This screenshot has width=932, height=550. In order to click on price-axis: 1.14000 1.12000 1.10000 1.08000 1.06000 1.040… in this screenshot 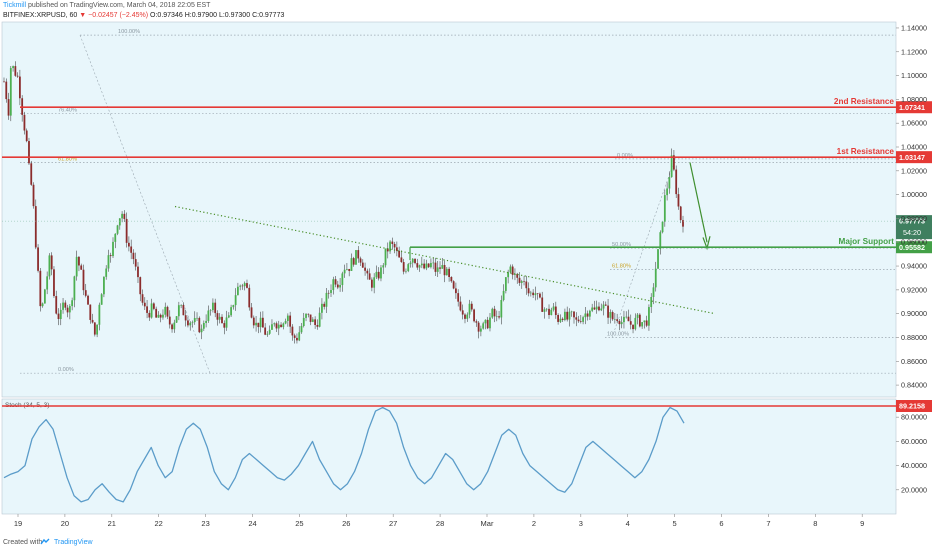, I will do `click(911, 258)`.